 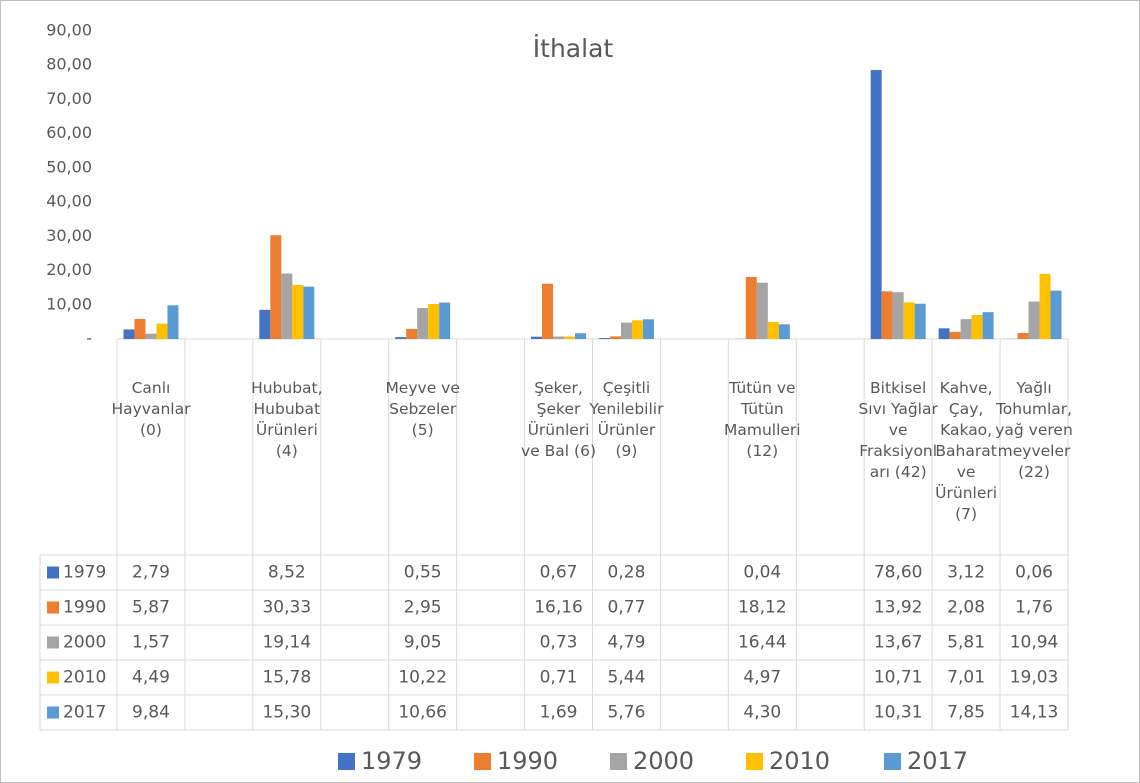 What do you see at coordinates (898, 608) in the screenshot?
I see `table-value: 13,92` at bounding box center [898, 608].